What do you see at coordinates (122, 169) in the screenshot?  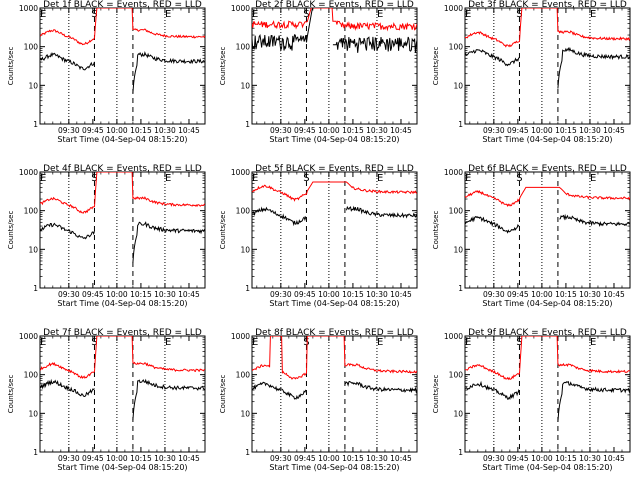 I see `panel-title: Det 4f BLACK = Events, RED = LLD` at bounding box center [122, 169].